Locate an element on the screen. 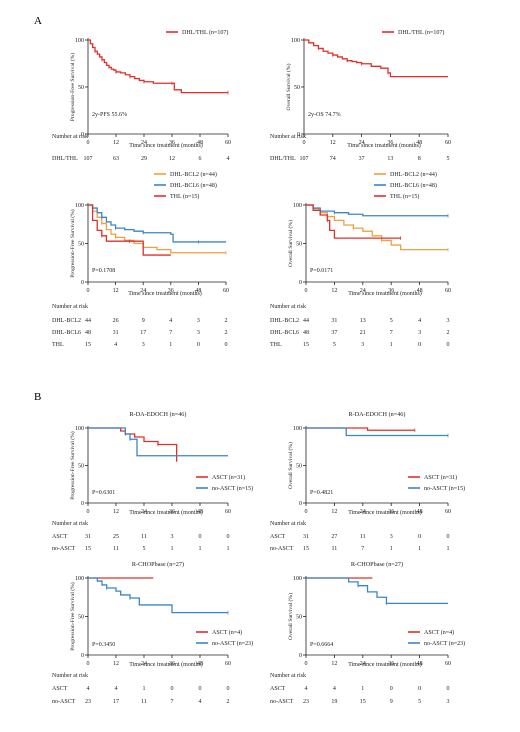 This screenshot has width=520, height=732. risk-value: 9 is located at coordinates (143, 321).